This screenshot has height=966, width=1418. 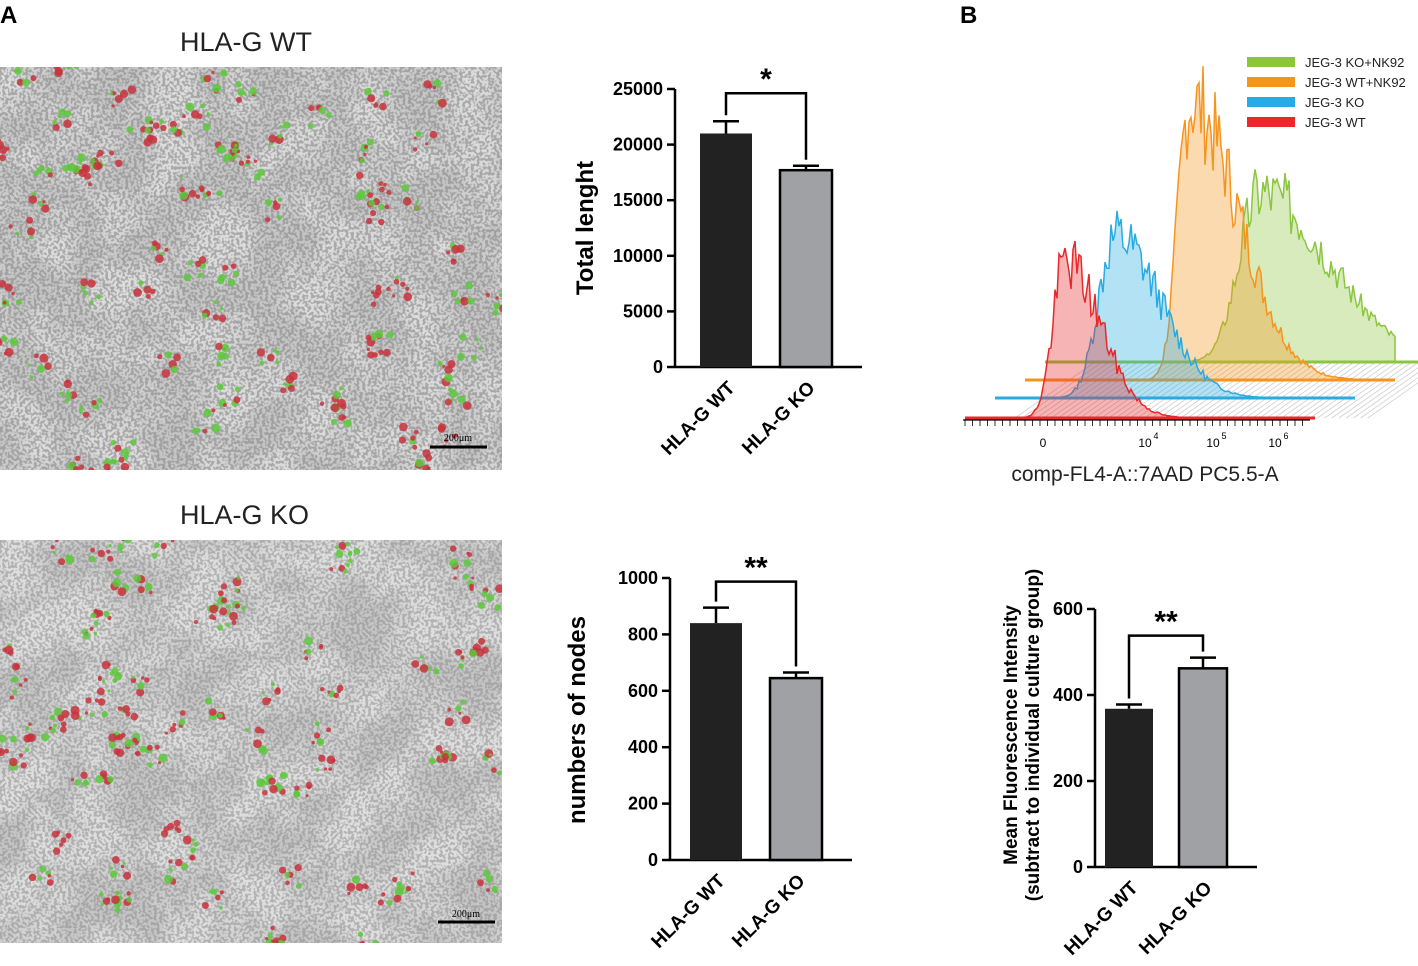 I want to click on y-tick-label: 5000, so click(x=643, y=311).